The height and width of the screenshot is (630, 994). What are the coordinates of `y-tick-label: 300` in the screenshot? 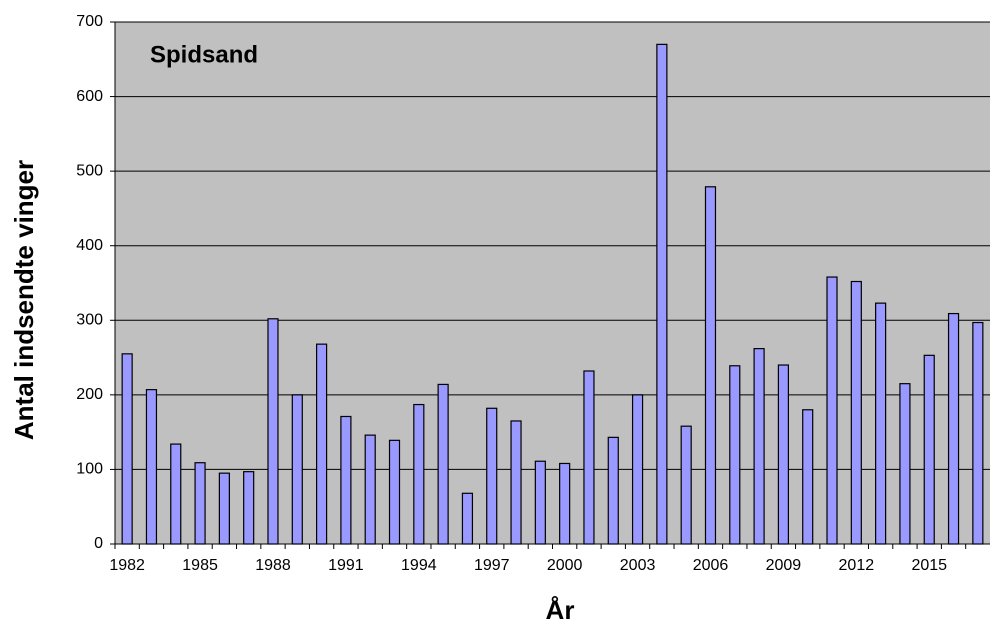 It's located at (89, 320).